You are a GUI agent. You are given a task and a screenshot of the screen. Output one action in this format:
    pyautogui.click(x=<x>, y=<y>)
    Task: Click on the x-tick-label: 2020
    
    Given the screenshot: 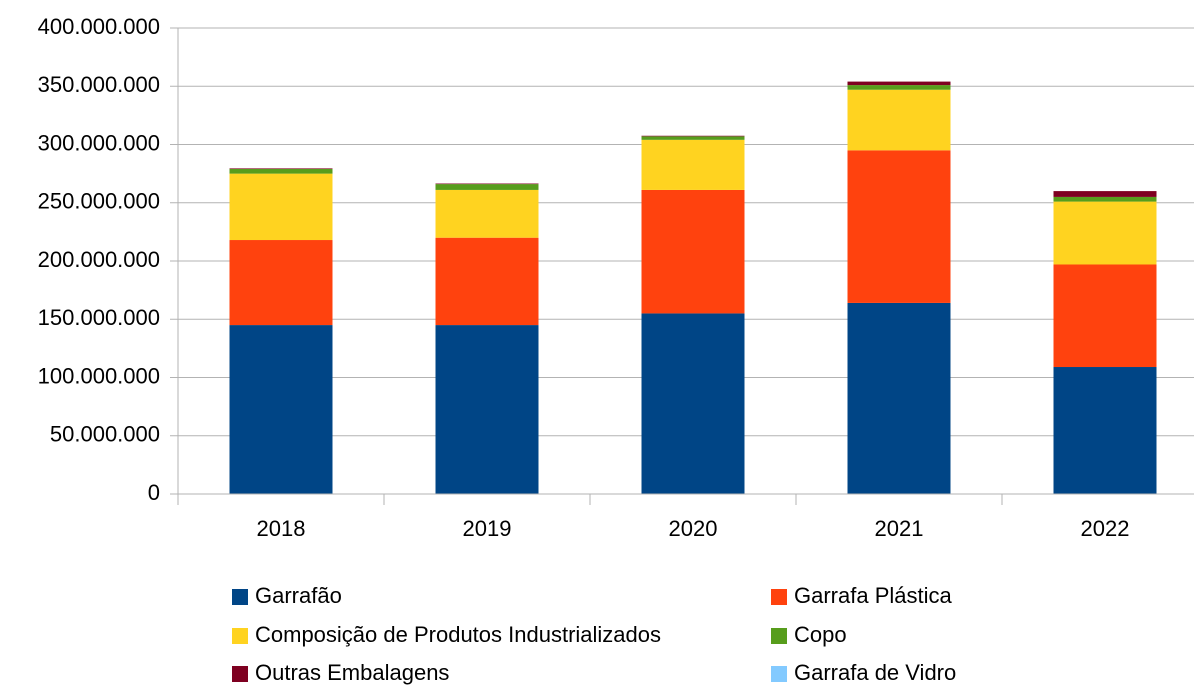 What is the action you would take?
    pyautogui.click(x=693, y=528)
    